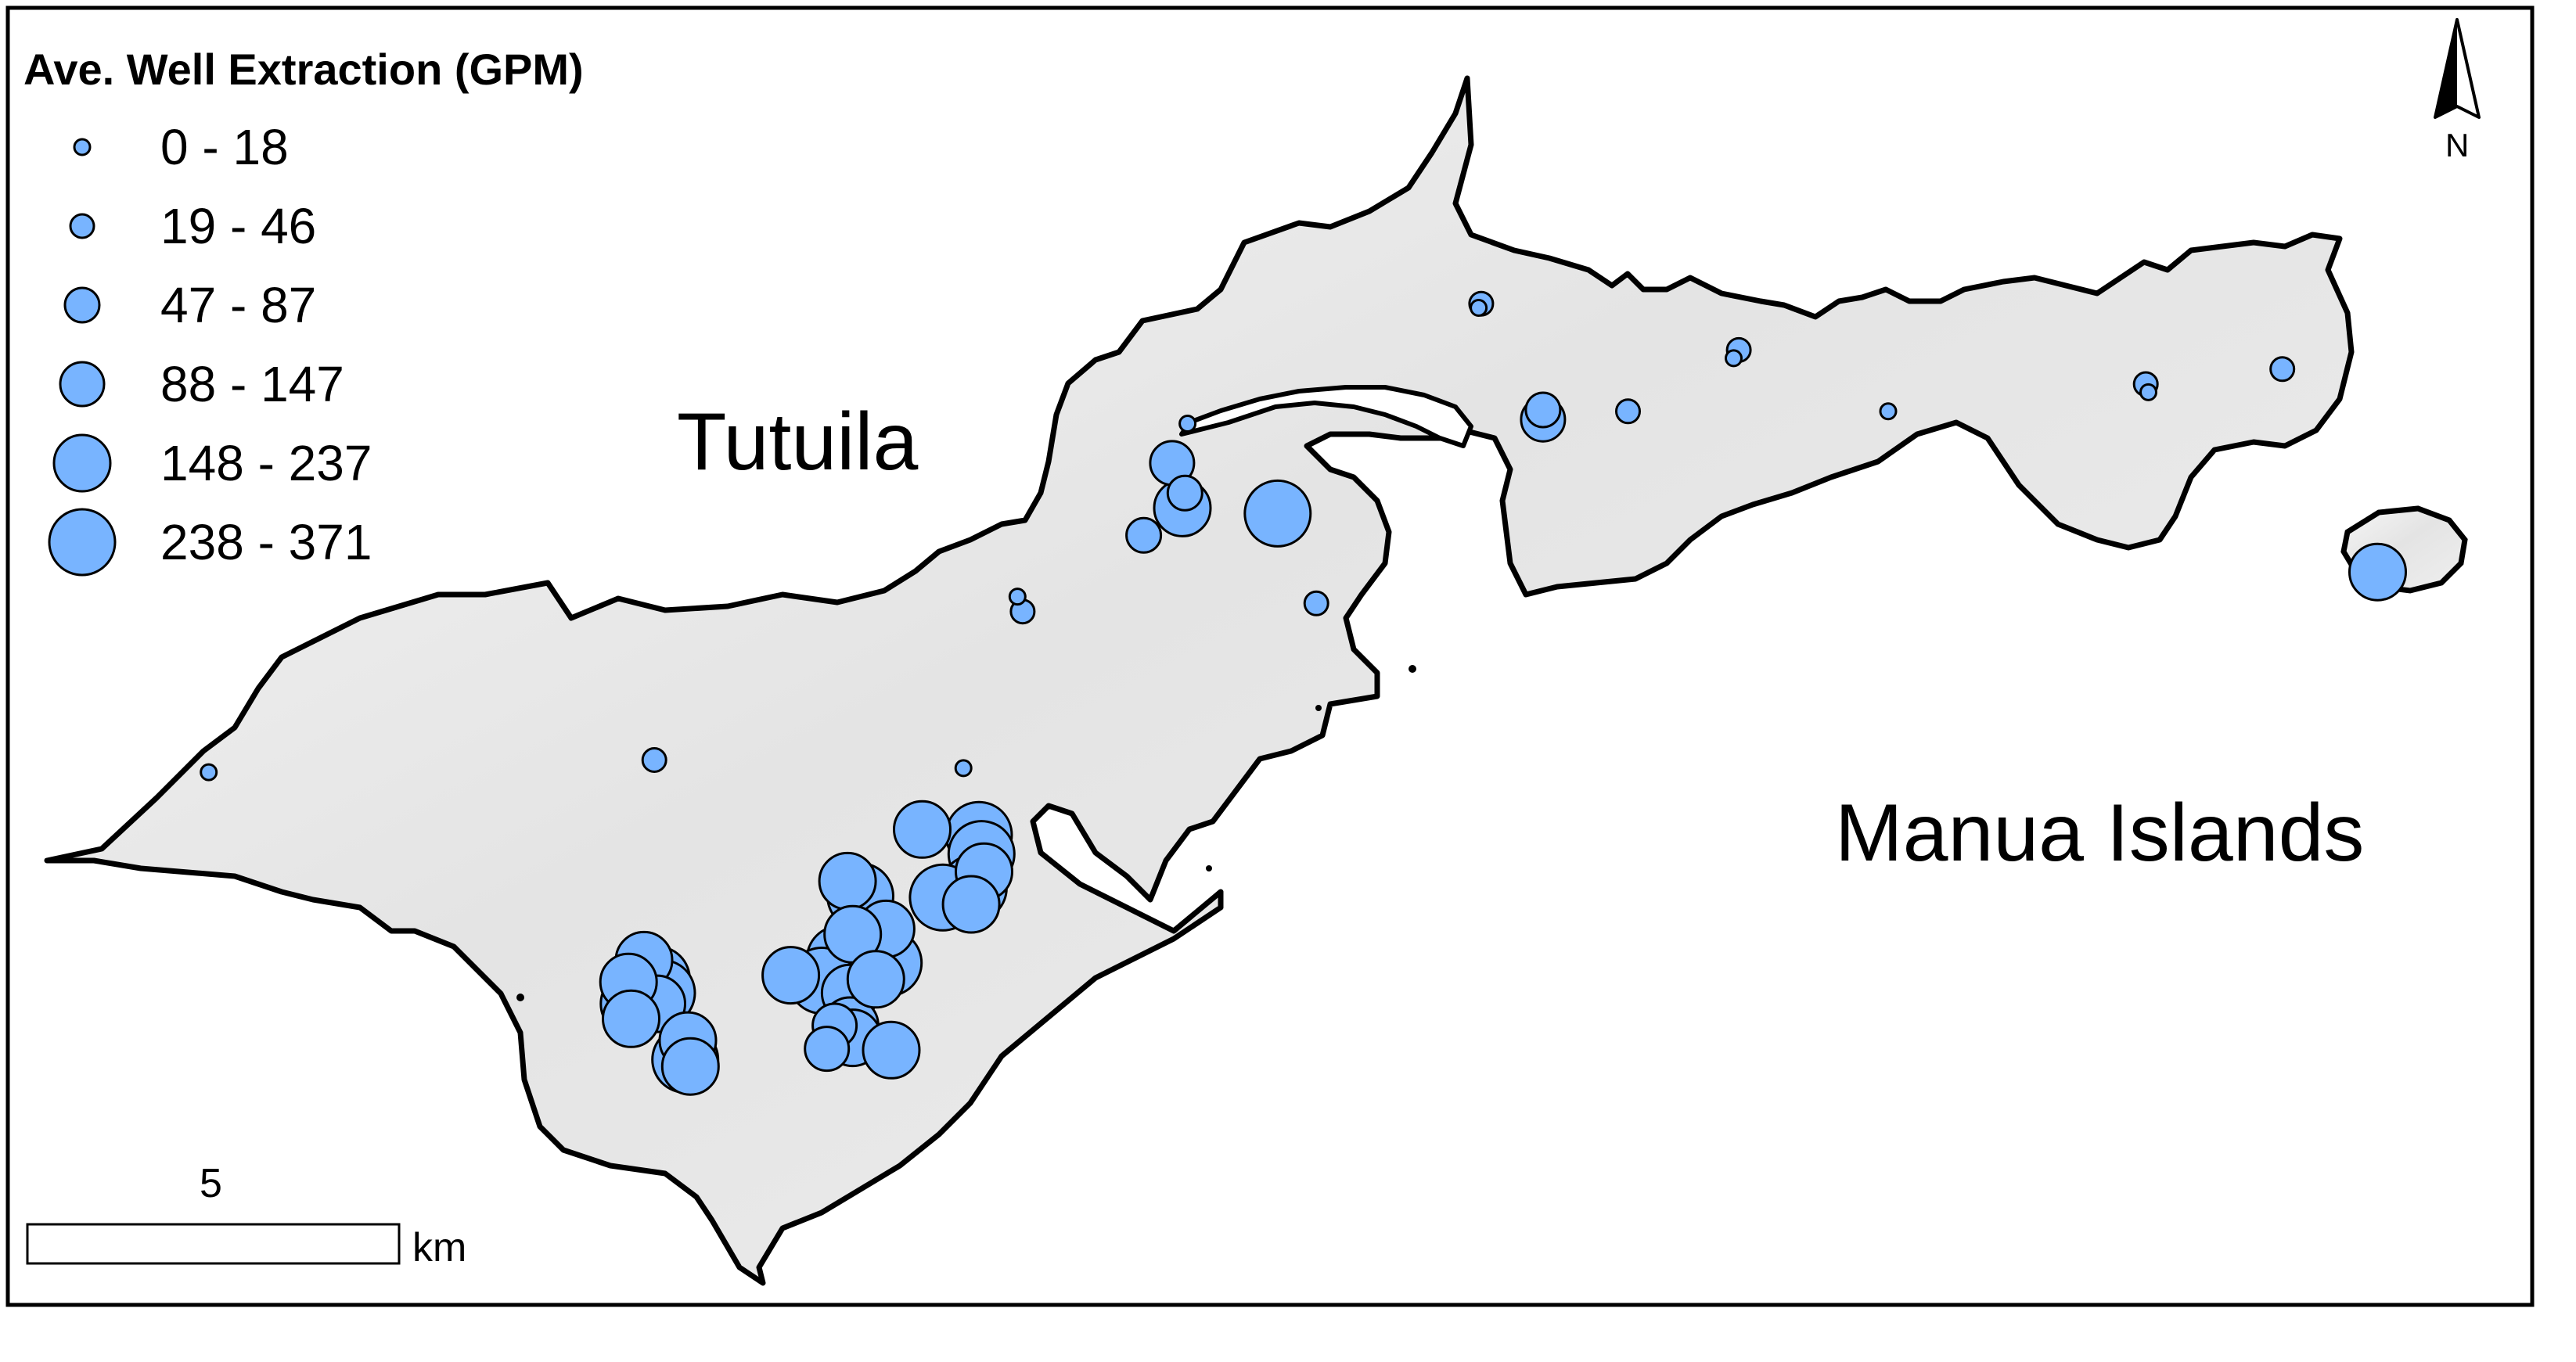 The width and height of the screenshot is (2576, 1362). What do you see at coordinates (2099, 834) in the screenshot?
I see `place-label-manua-islands: Manua Islands` at bounding box center [2099, 834].